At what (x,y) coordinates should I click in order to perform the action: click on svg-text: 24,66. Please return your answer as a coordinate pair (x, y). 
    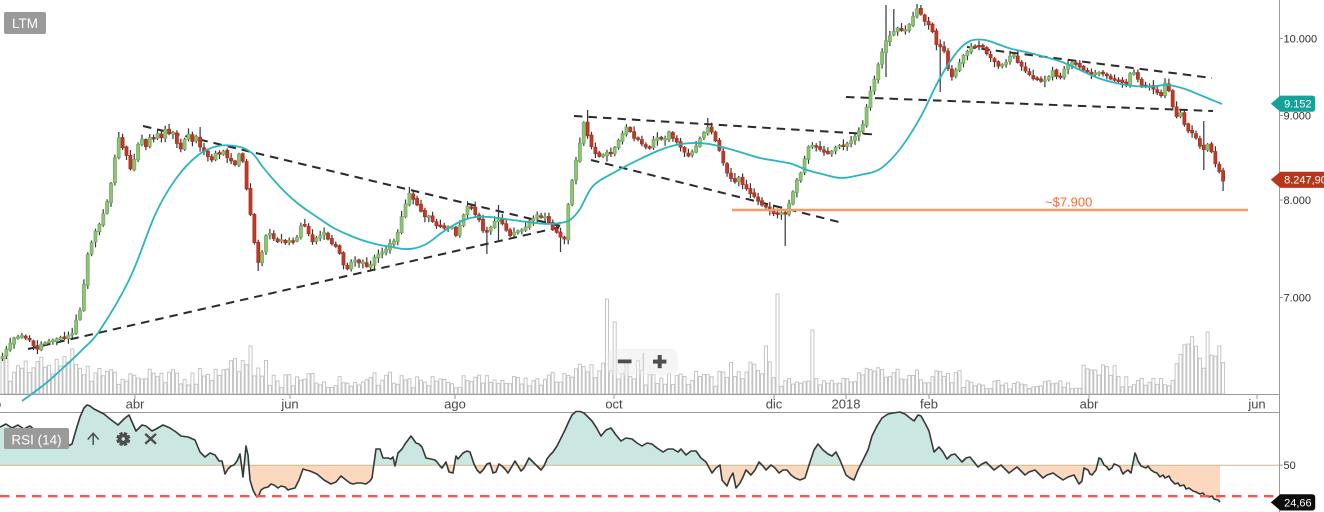
    Looking at the image, I should click on (1298, 503).